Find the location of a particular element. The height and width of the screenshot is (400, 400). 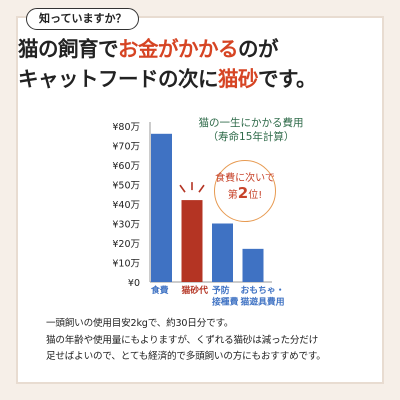

callout-rank: 第2位! is located at coordinates (245, 194).